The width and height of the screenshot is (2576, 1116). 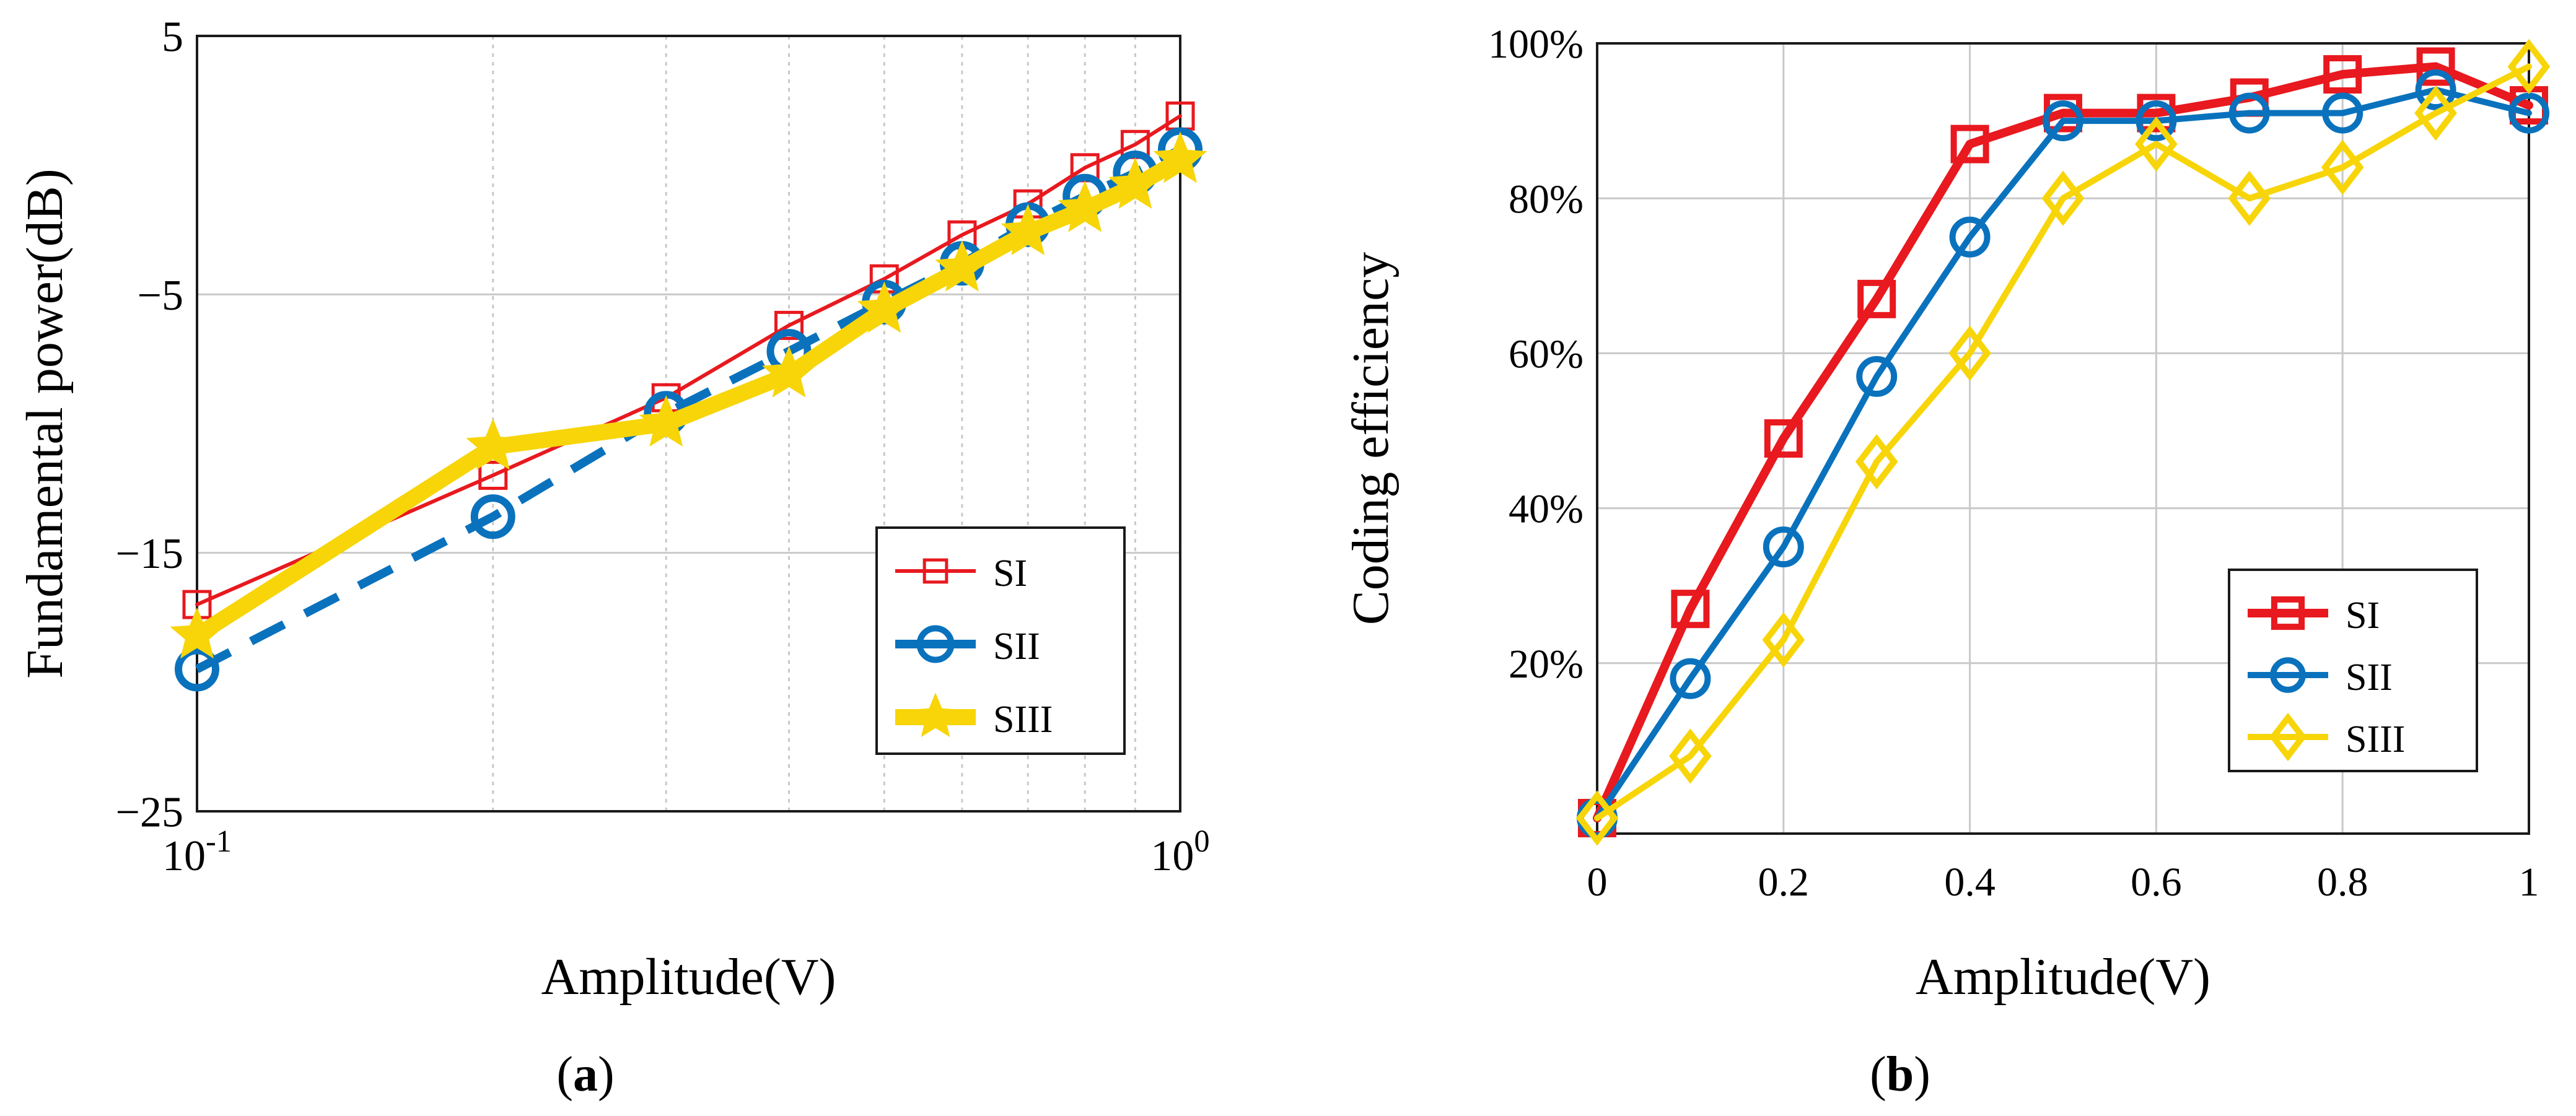 What do you see at coordinates (1546, 665) in the screenshot?
I see `y-tick-label: 20%` at bounding box center [1546, 665].